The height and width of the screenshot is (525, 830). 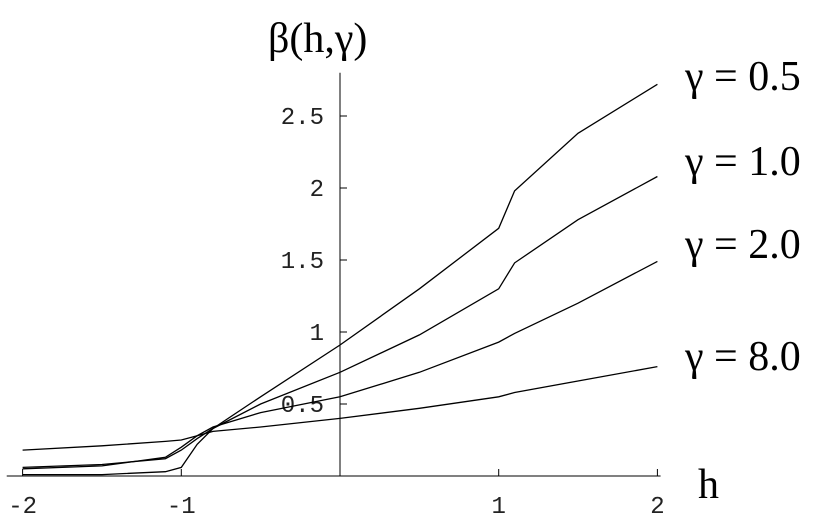 I want to click on legend-label: γ = 8.0, so click(x=742, y=357).